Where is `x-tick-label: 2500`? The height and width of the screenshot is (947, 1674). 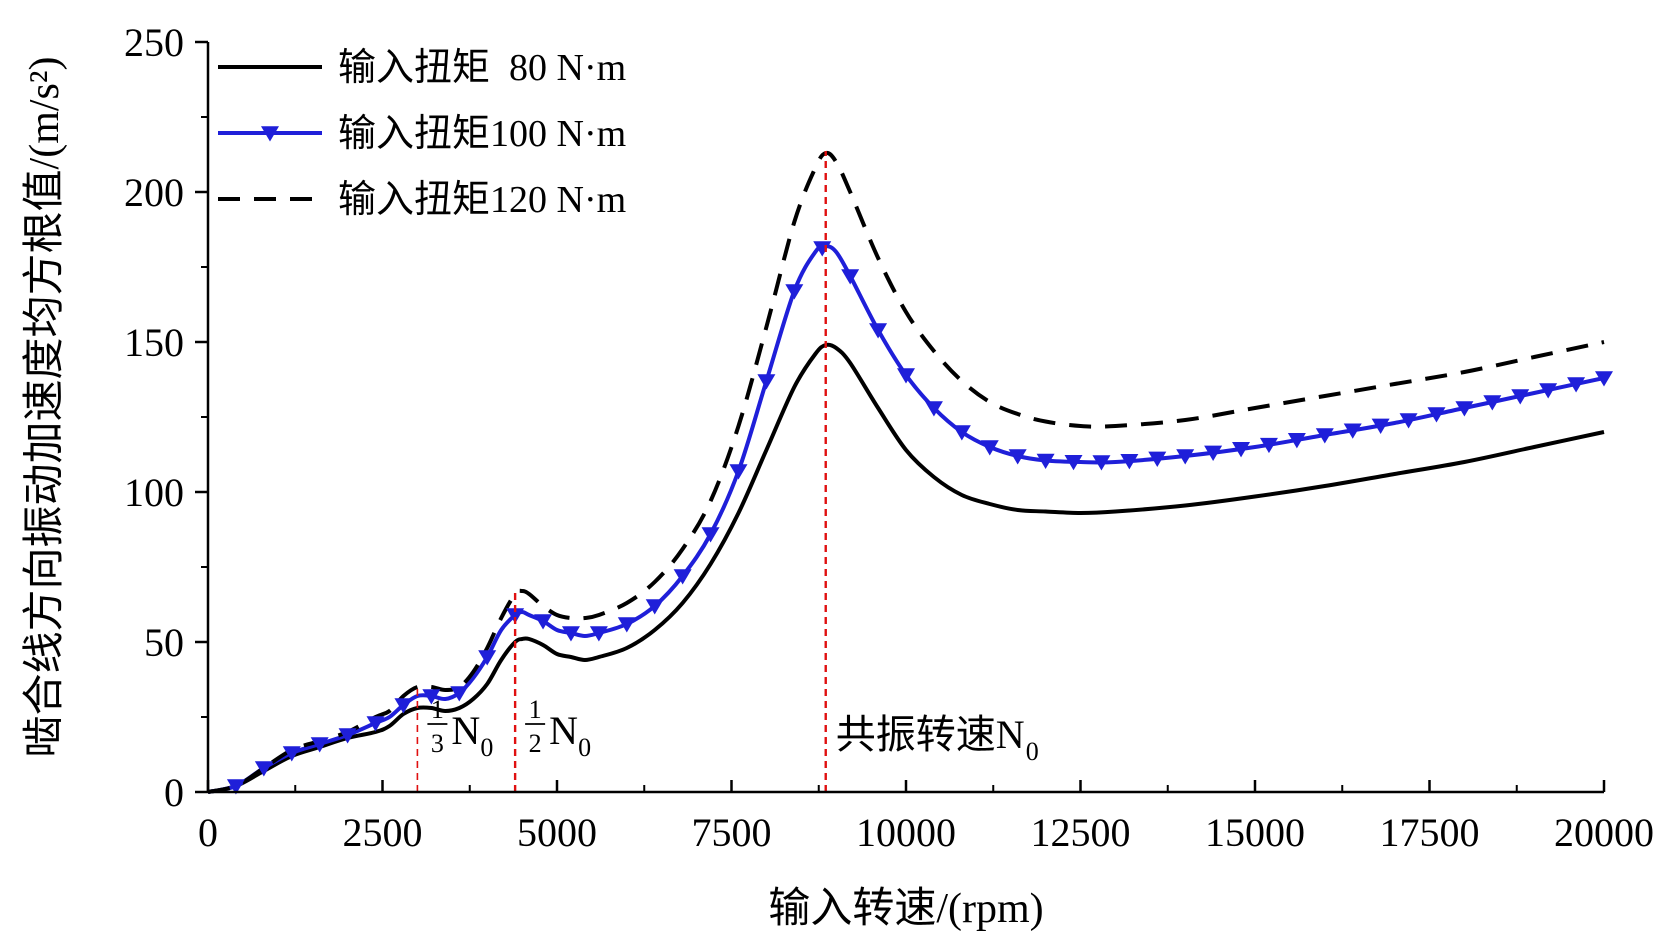 x-tick-label: 2500 is located at coordinates (383, 832).